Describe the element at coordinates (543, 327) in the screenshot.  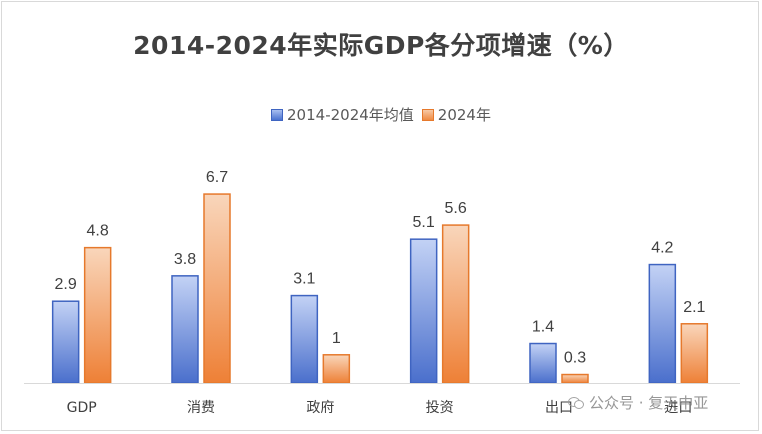
I see `value-label-avg-4: 1.4` at that location.